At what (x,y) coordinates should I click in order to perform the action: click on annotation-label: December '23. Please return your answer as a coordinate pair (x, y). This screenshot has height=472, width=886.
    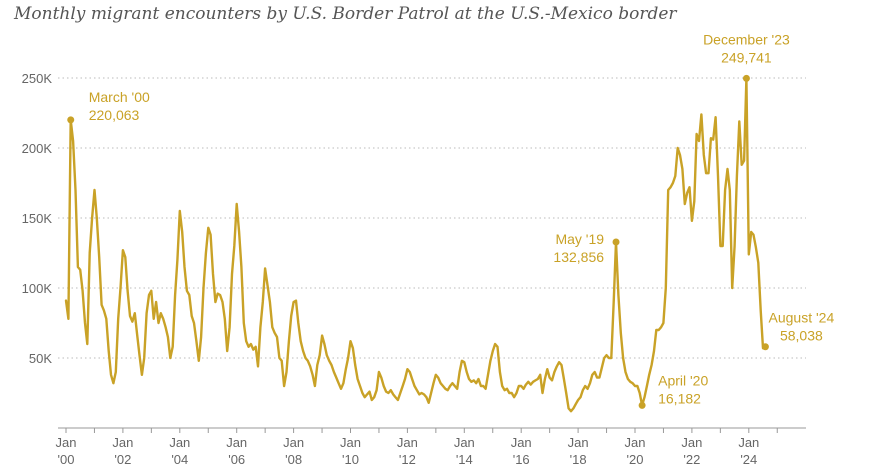
    Looking at the image, I should click on (746, 39).